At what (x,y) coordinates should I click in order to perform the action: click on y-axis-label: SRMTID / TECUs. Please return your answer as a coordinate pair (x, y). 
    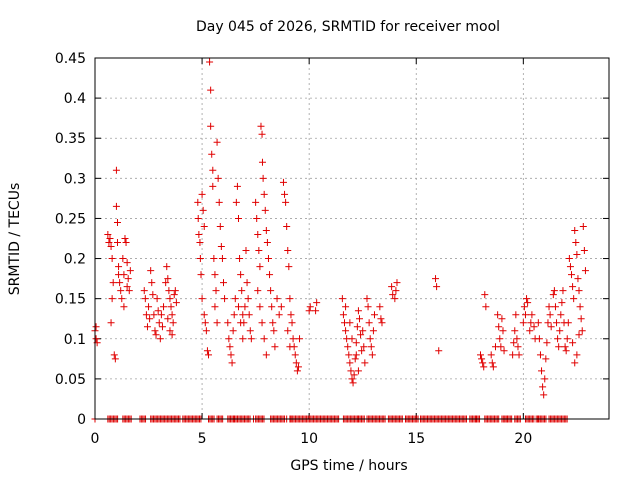
    Looking at the image, I should click on (15, 239).